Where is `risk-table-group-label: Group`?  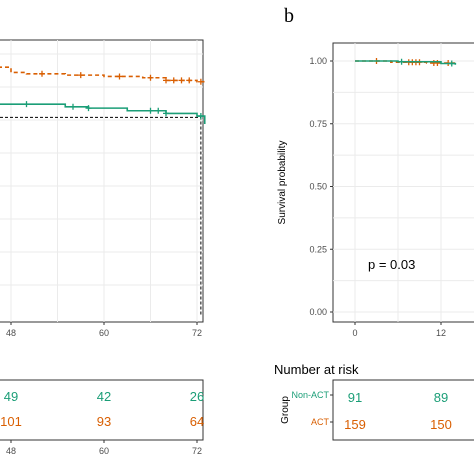
risk-table-group-label: Group is located at coordinates (285, 410).